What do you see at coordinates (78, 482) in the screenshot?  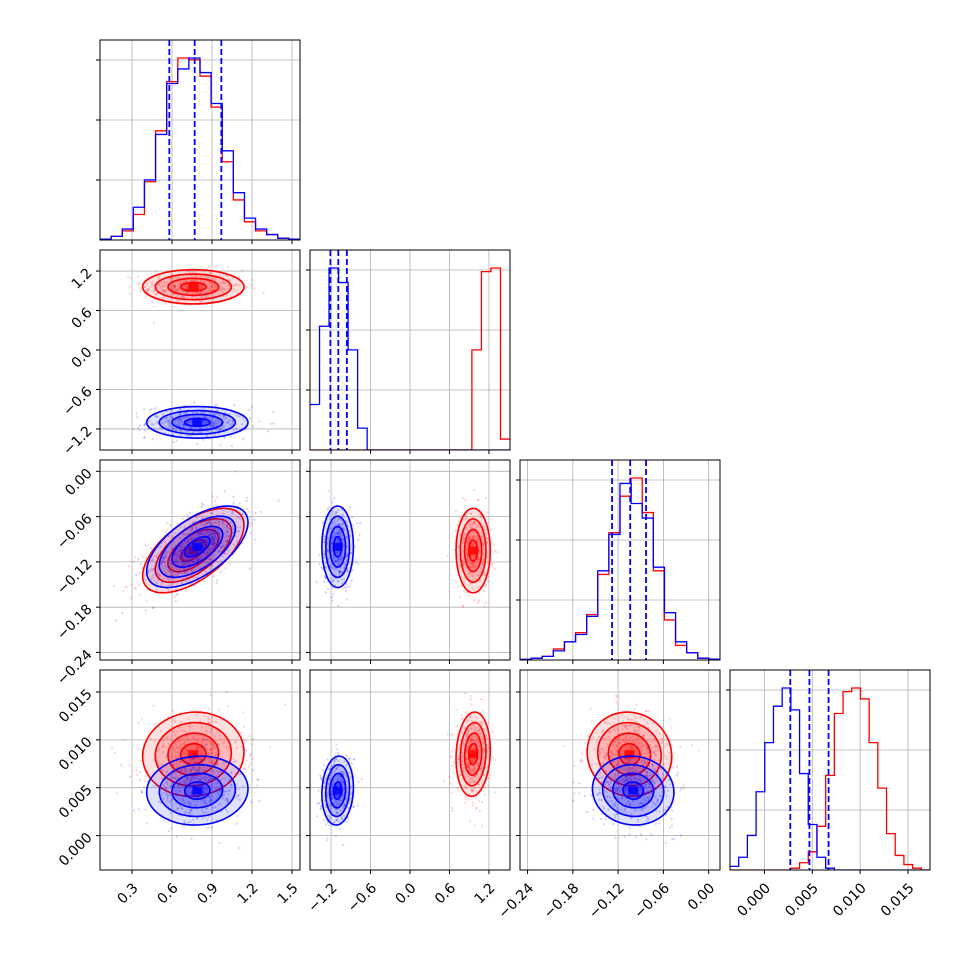 I see `y-tick-label: 0.00` at bounding box center [78, 482].